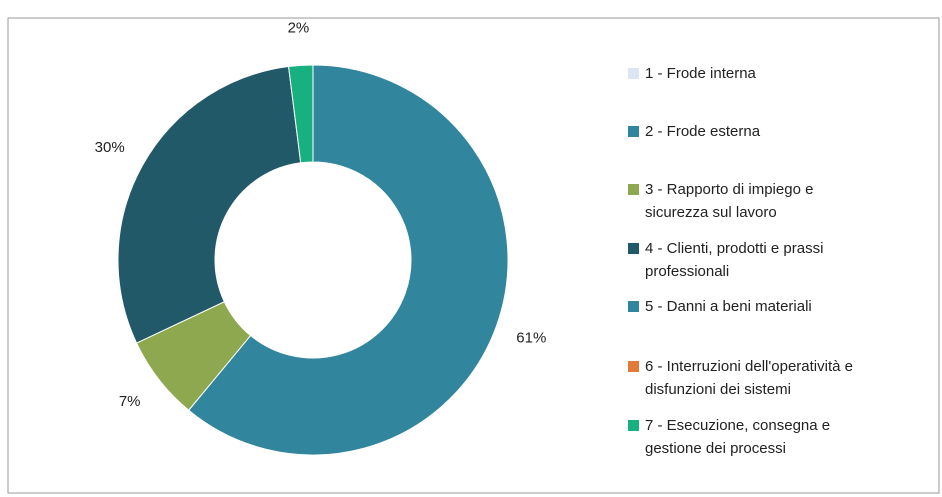 This screenshot has height=497, width=942. What do you see at coordinates (728, 306) in the screenshot?
I see `legend-label: 5 - Danni a beni materiali` at bounding box center [728, 306].